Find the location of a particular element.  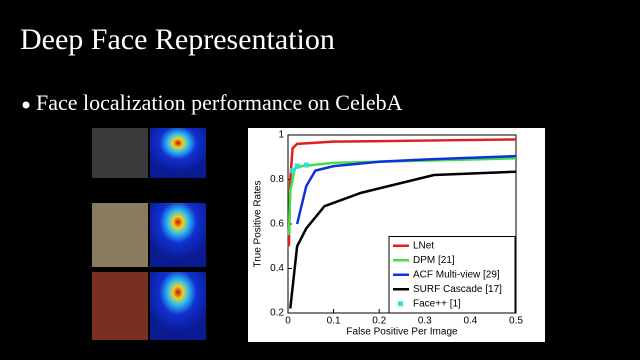

legend-label: ACF Multi-view [29] is located at coordinates (456, 274).